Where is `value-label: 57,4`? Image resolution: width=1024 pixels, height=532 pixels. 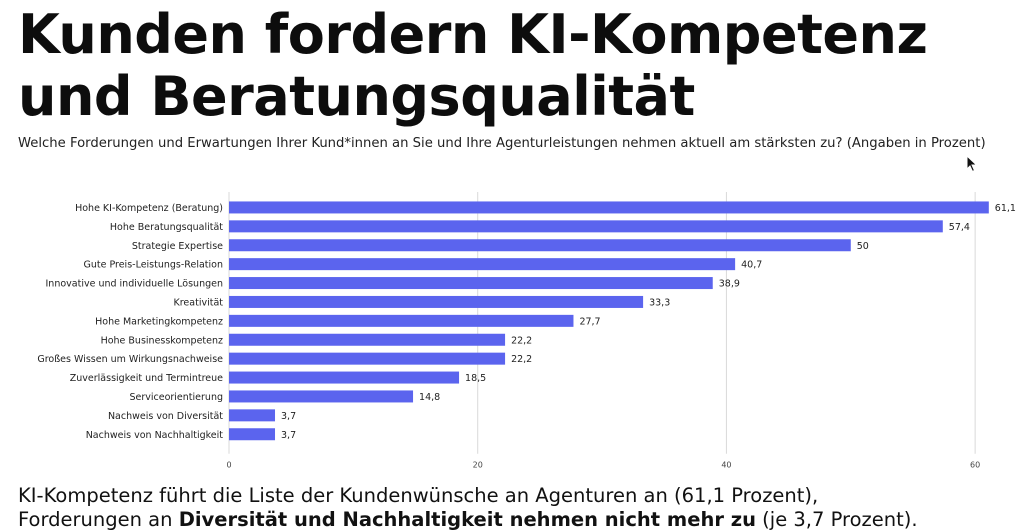
value-label: 57,4 is located at coordinates (959, 227).